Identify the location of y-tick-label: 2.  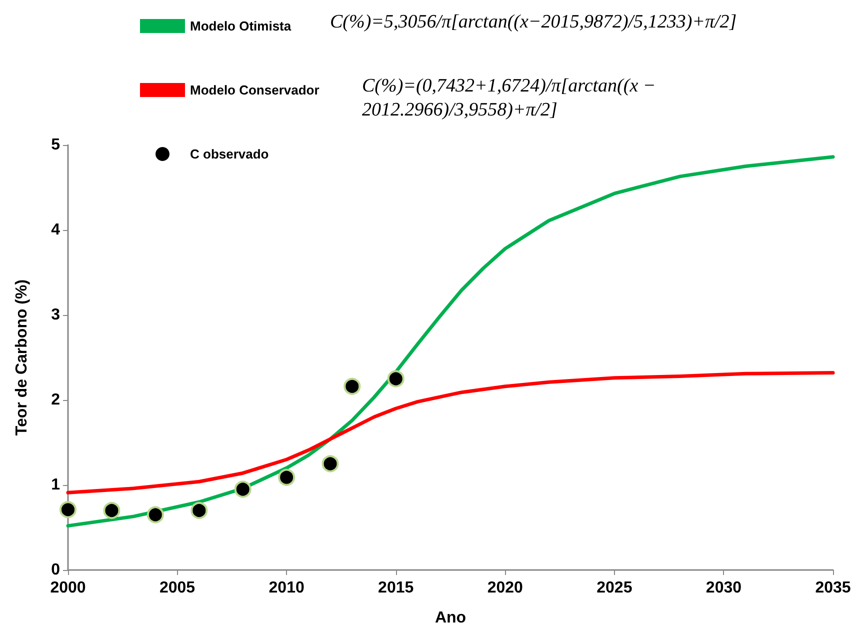
(55, 400).